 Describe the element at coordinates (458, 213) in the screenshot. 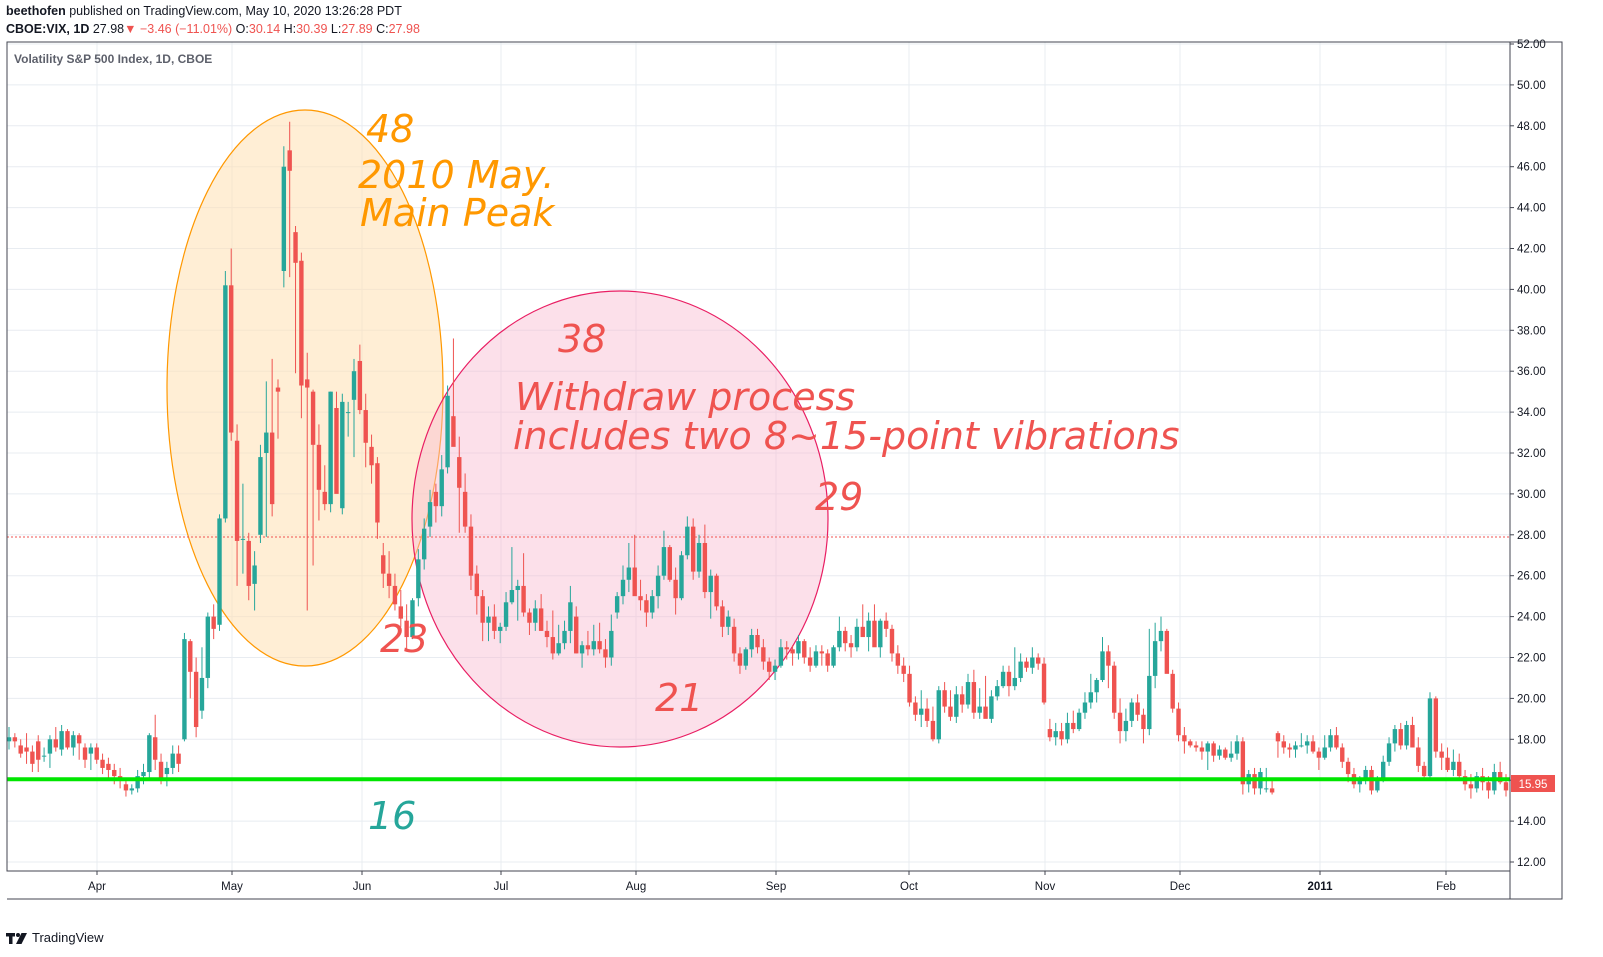

I see `peak-text-line2: Main Peak` at that location.